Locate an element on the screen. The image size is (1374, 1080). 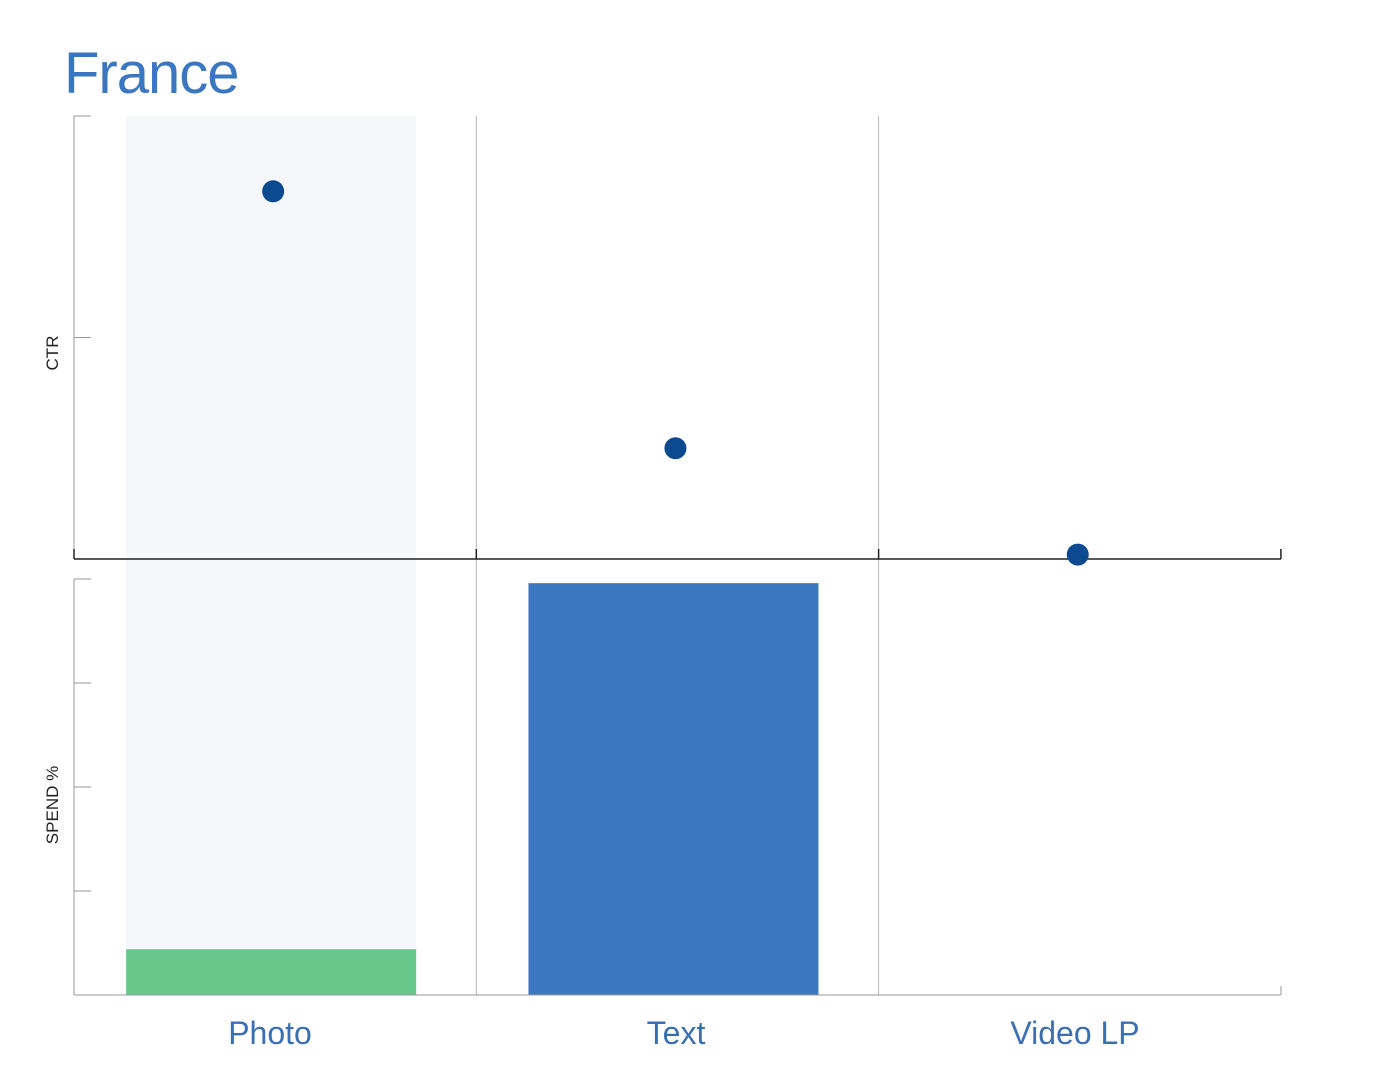
ctr-point-photo is located at coordinates (273, 191).